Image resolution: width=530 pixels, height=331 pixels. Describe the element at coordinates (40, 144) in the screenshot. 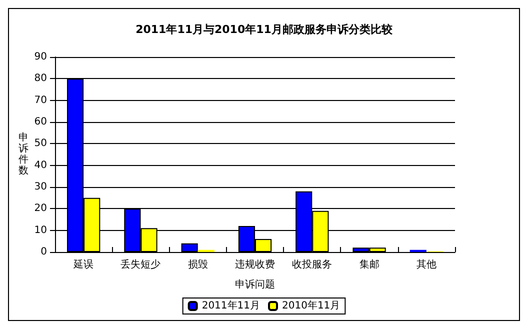

I see `y-tick-label: 50` at that location.